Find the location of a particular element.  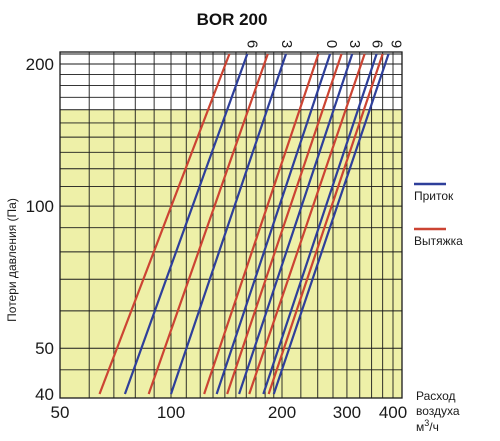

x-axis-label-line-2: воздуха is located at coordinates (438, 411).